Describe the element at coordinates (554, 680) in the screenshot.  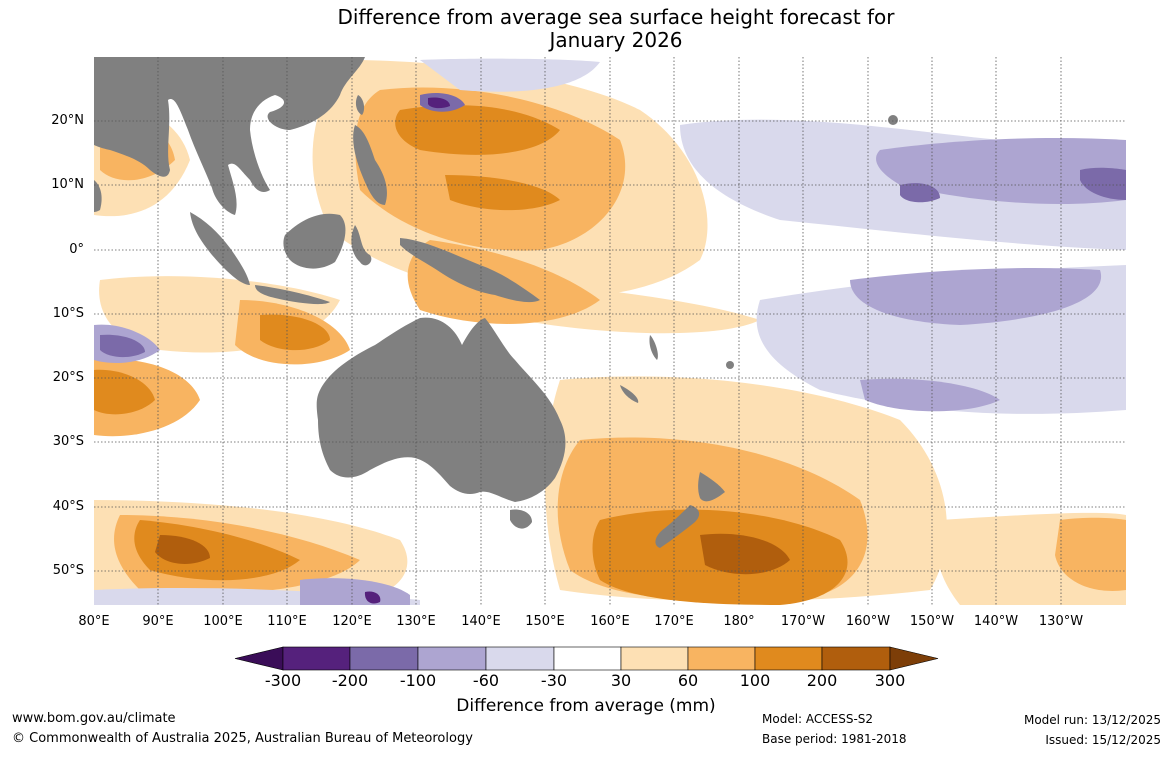
I see `colorbar-tick-label: -30` at that location.